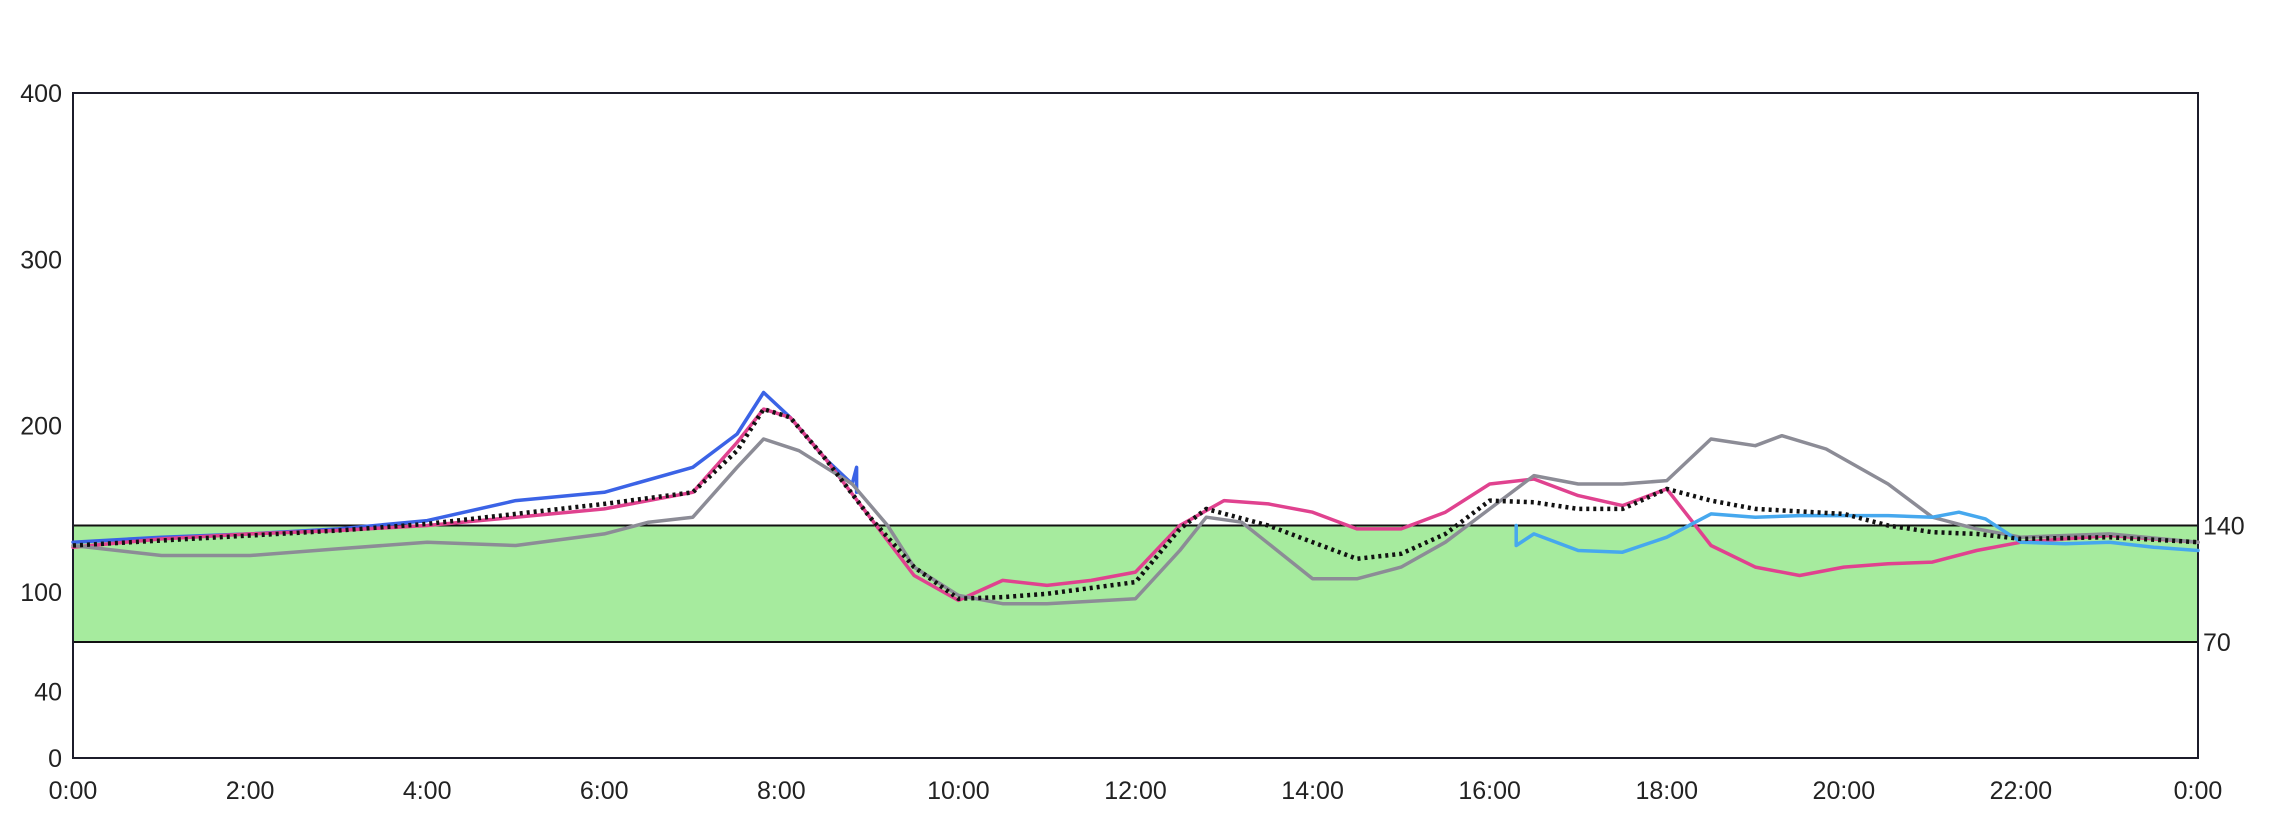  Describe the element at coordinates (1312, 791) in the screenshot. I see `x-tick-label: 14:00` at that location.